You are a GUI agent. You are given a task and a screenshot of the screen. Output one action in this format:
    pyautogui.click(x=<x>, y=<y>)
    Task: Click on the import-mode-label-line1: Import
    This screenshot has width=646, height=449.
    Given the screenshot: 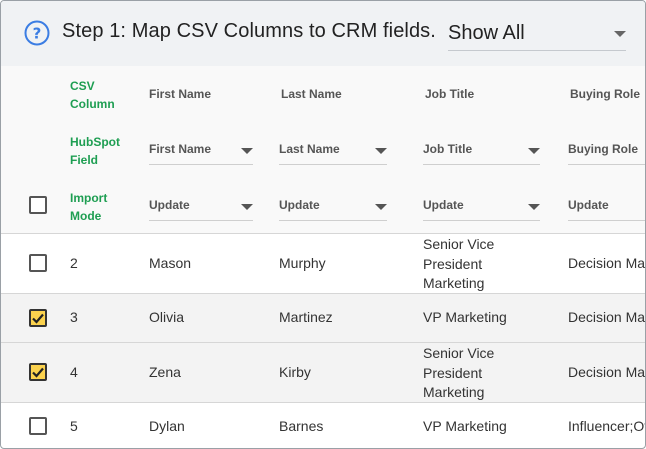 What is the action you would take?
    pyautogui.click(x=89, y=198)
    